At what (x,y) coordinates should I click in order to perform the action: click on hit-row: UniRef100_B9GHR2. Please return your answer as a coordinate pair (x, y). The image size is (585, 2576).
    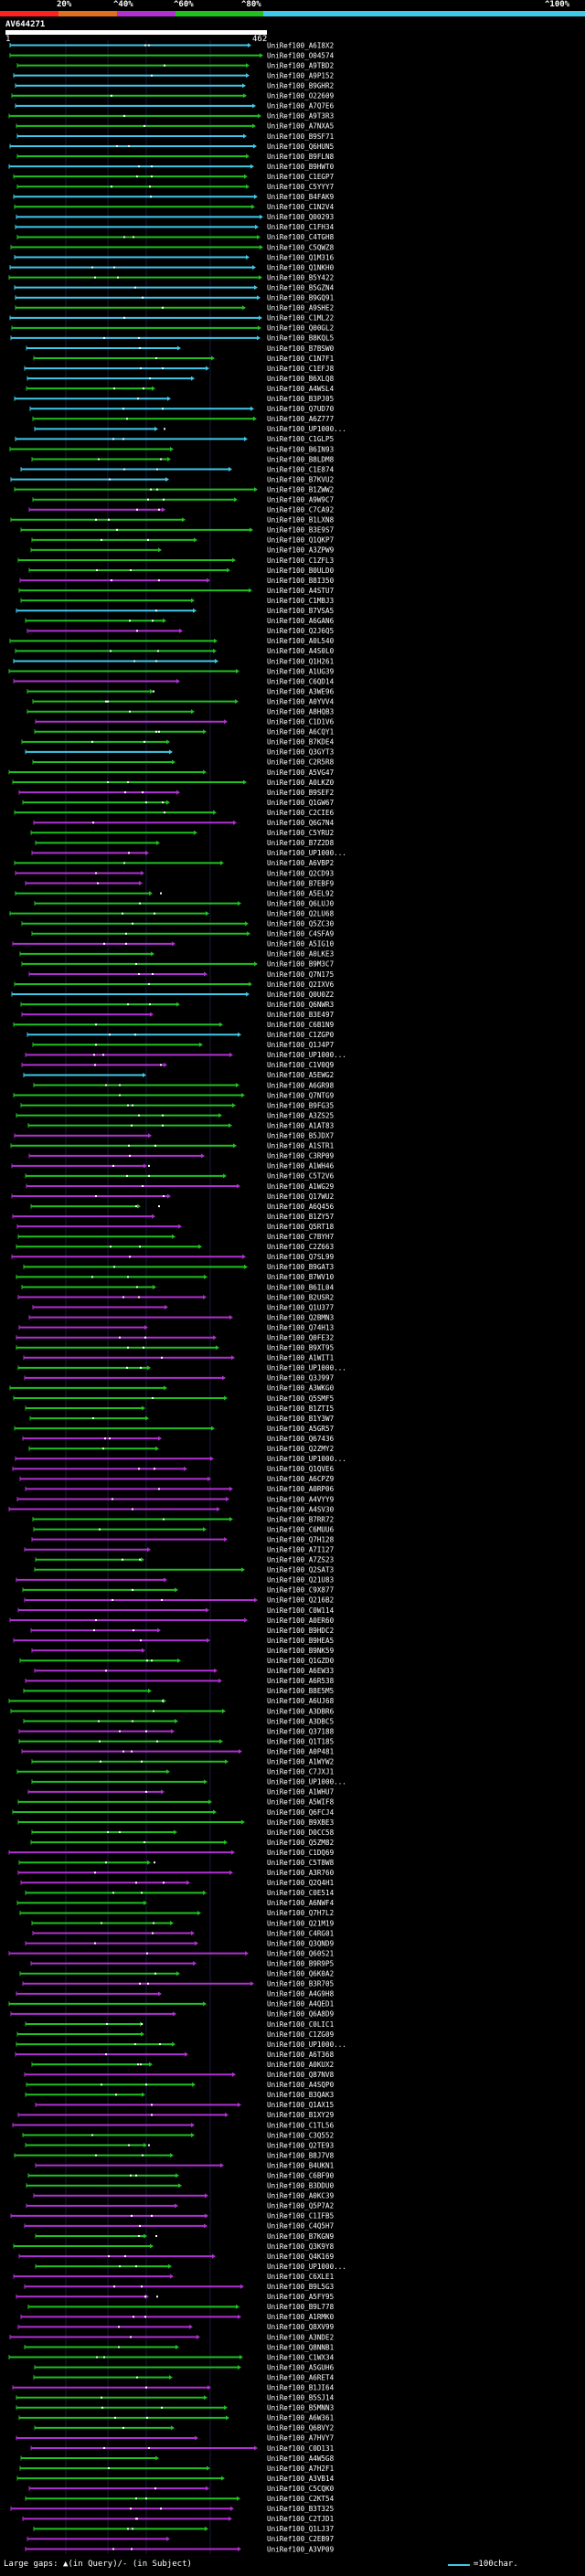
    Looking at the image, I should click on (175, 86).